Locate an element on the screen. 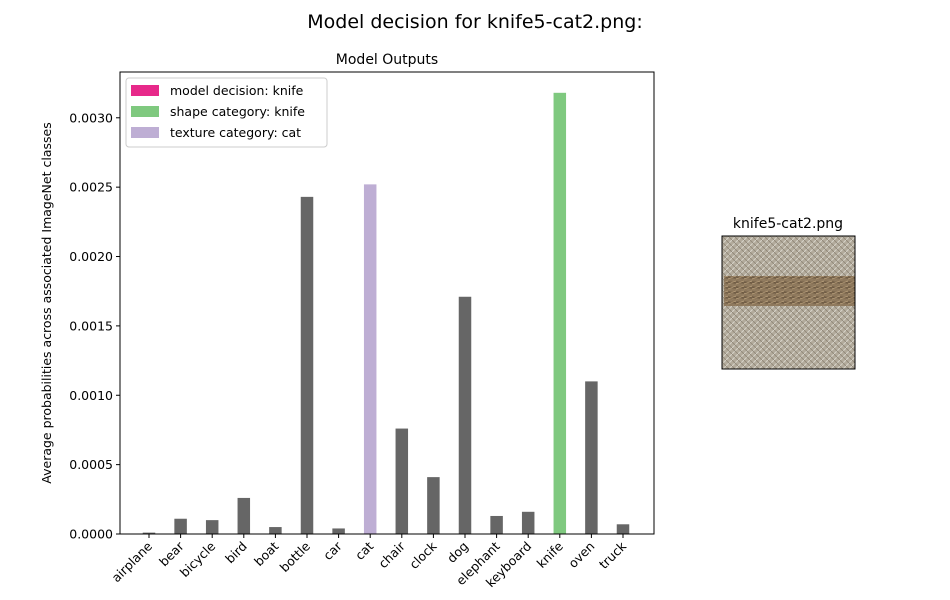  figure-suptitle: Model decision for knife5-cat2.png: is located at coordinates (475, 22).